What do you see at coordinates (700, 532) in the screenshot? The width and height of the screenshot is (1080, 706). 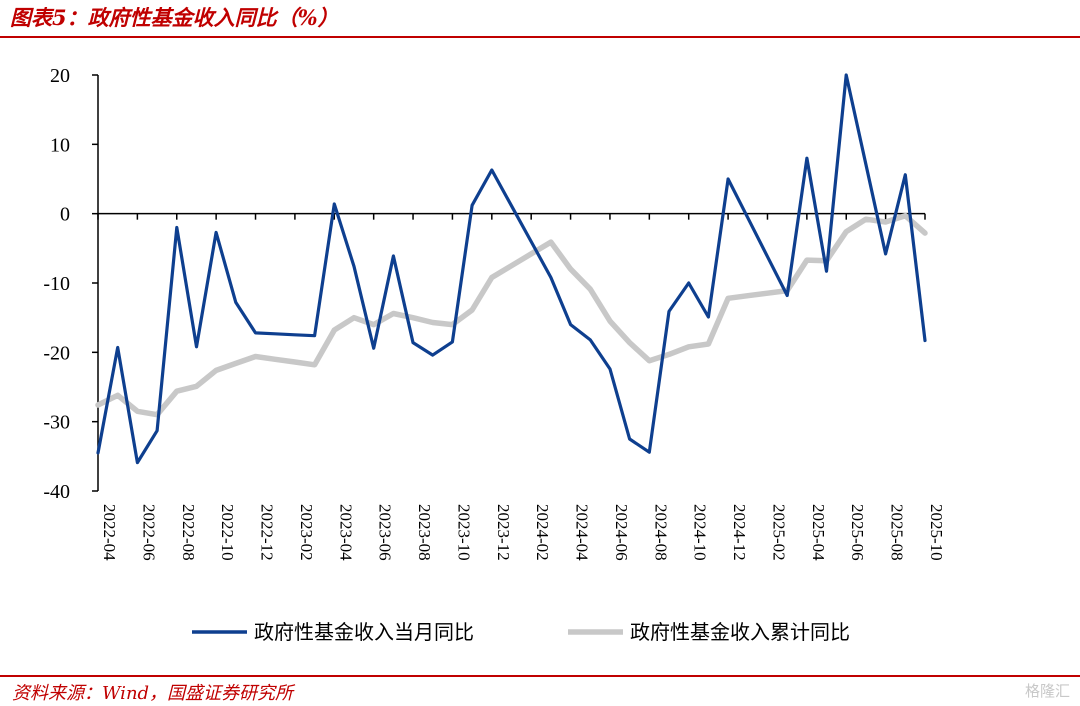 I see `x-tick-label: 2024-10` at bounding box center [700, 532].